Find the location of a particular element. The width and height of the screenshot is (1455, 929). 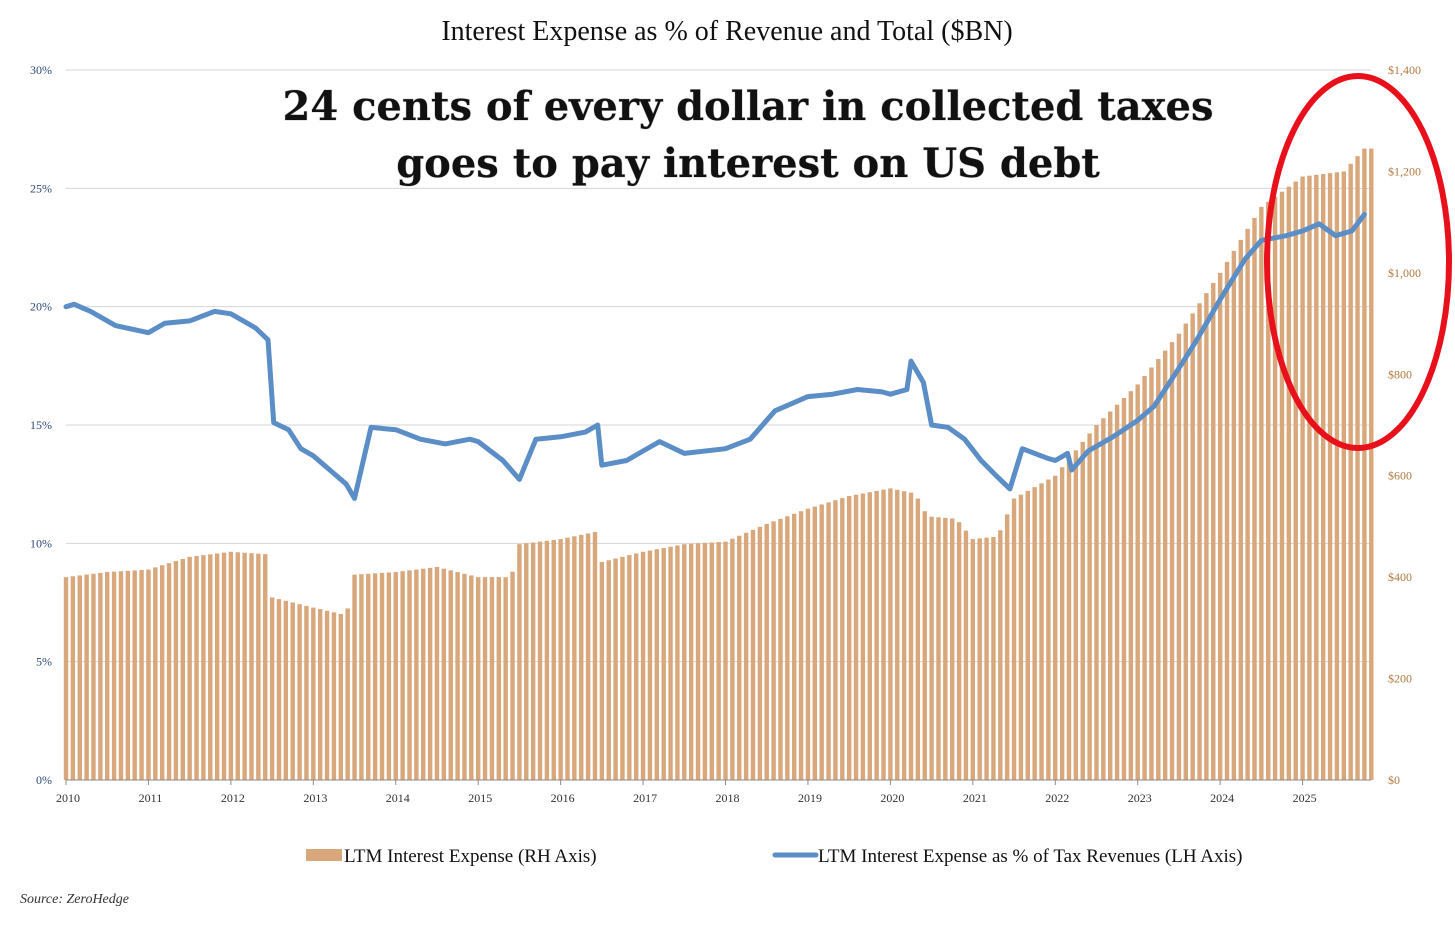

x-tick-label: 2011 is located at coordinates (151, 798).